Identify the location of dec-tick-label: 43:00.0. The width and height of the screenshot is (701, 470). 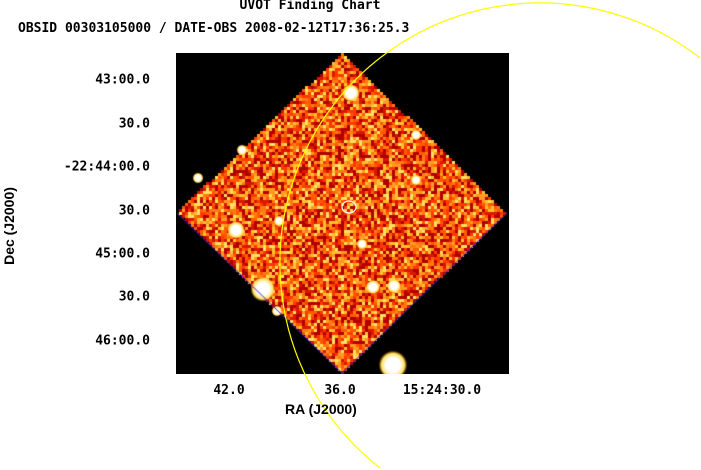
(122, 80).